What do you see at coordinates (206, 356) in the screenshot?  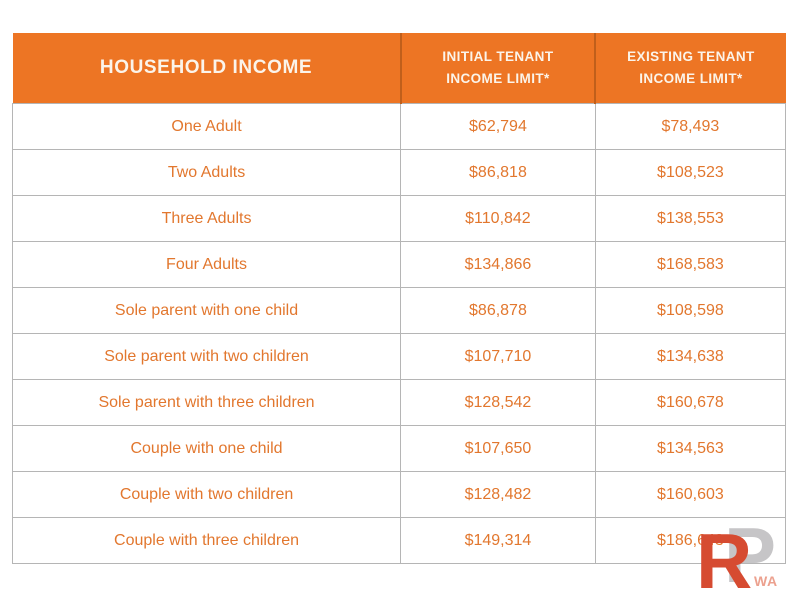 I see `household-type-cell: Sole parent with two children` at bounding box center [206, 356].